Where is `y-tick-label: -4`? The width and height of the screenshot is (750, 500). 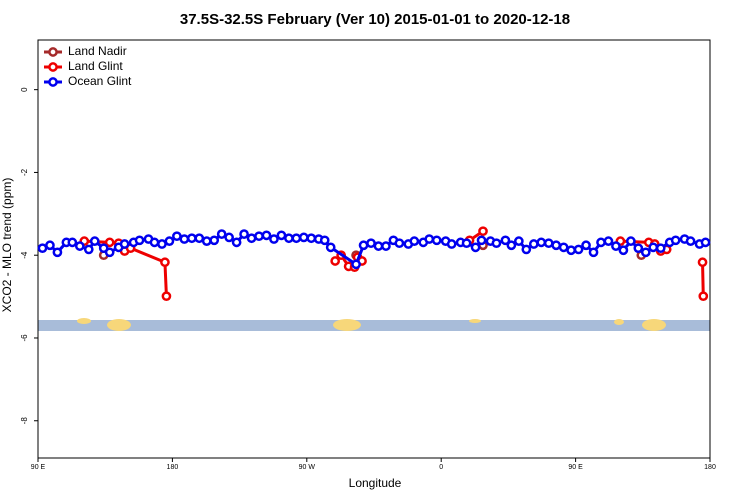 y-tick-label: -4 is located at coordinates (24, 255).